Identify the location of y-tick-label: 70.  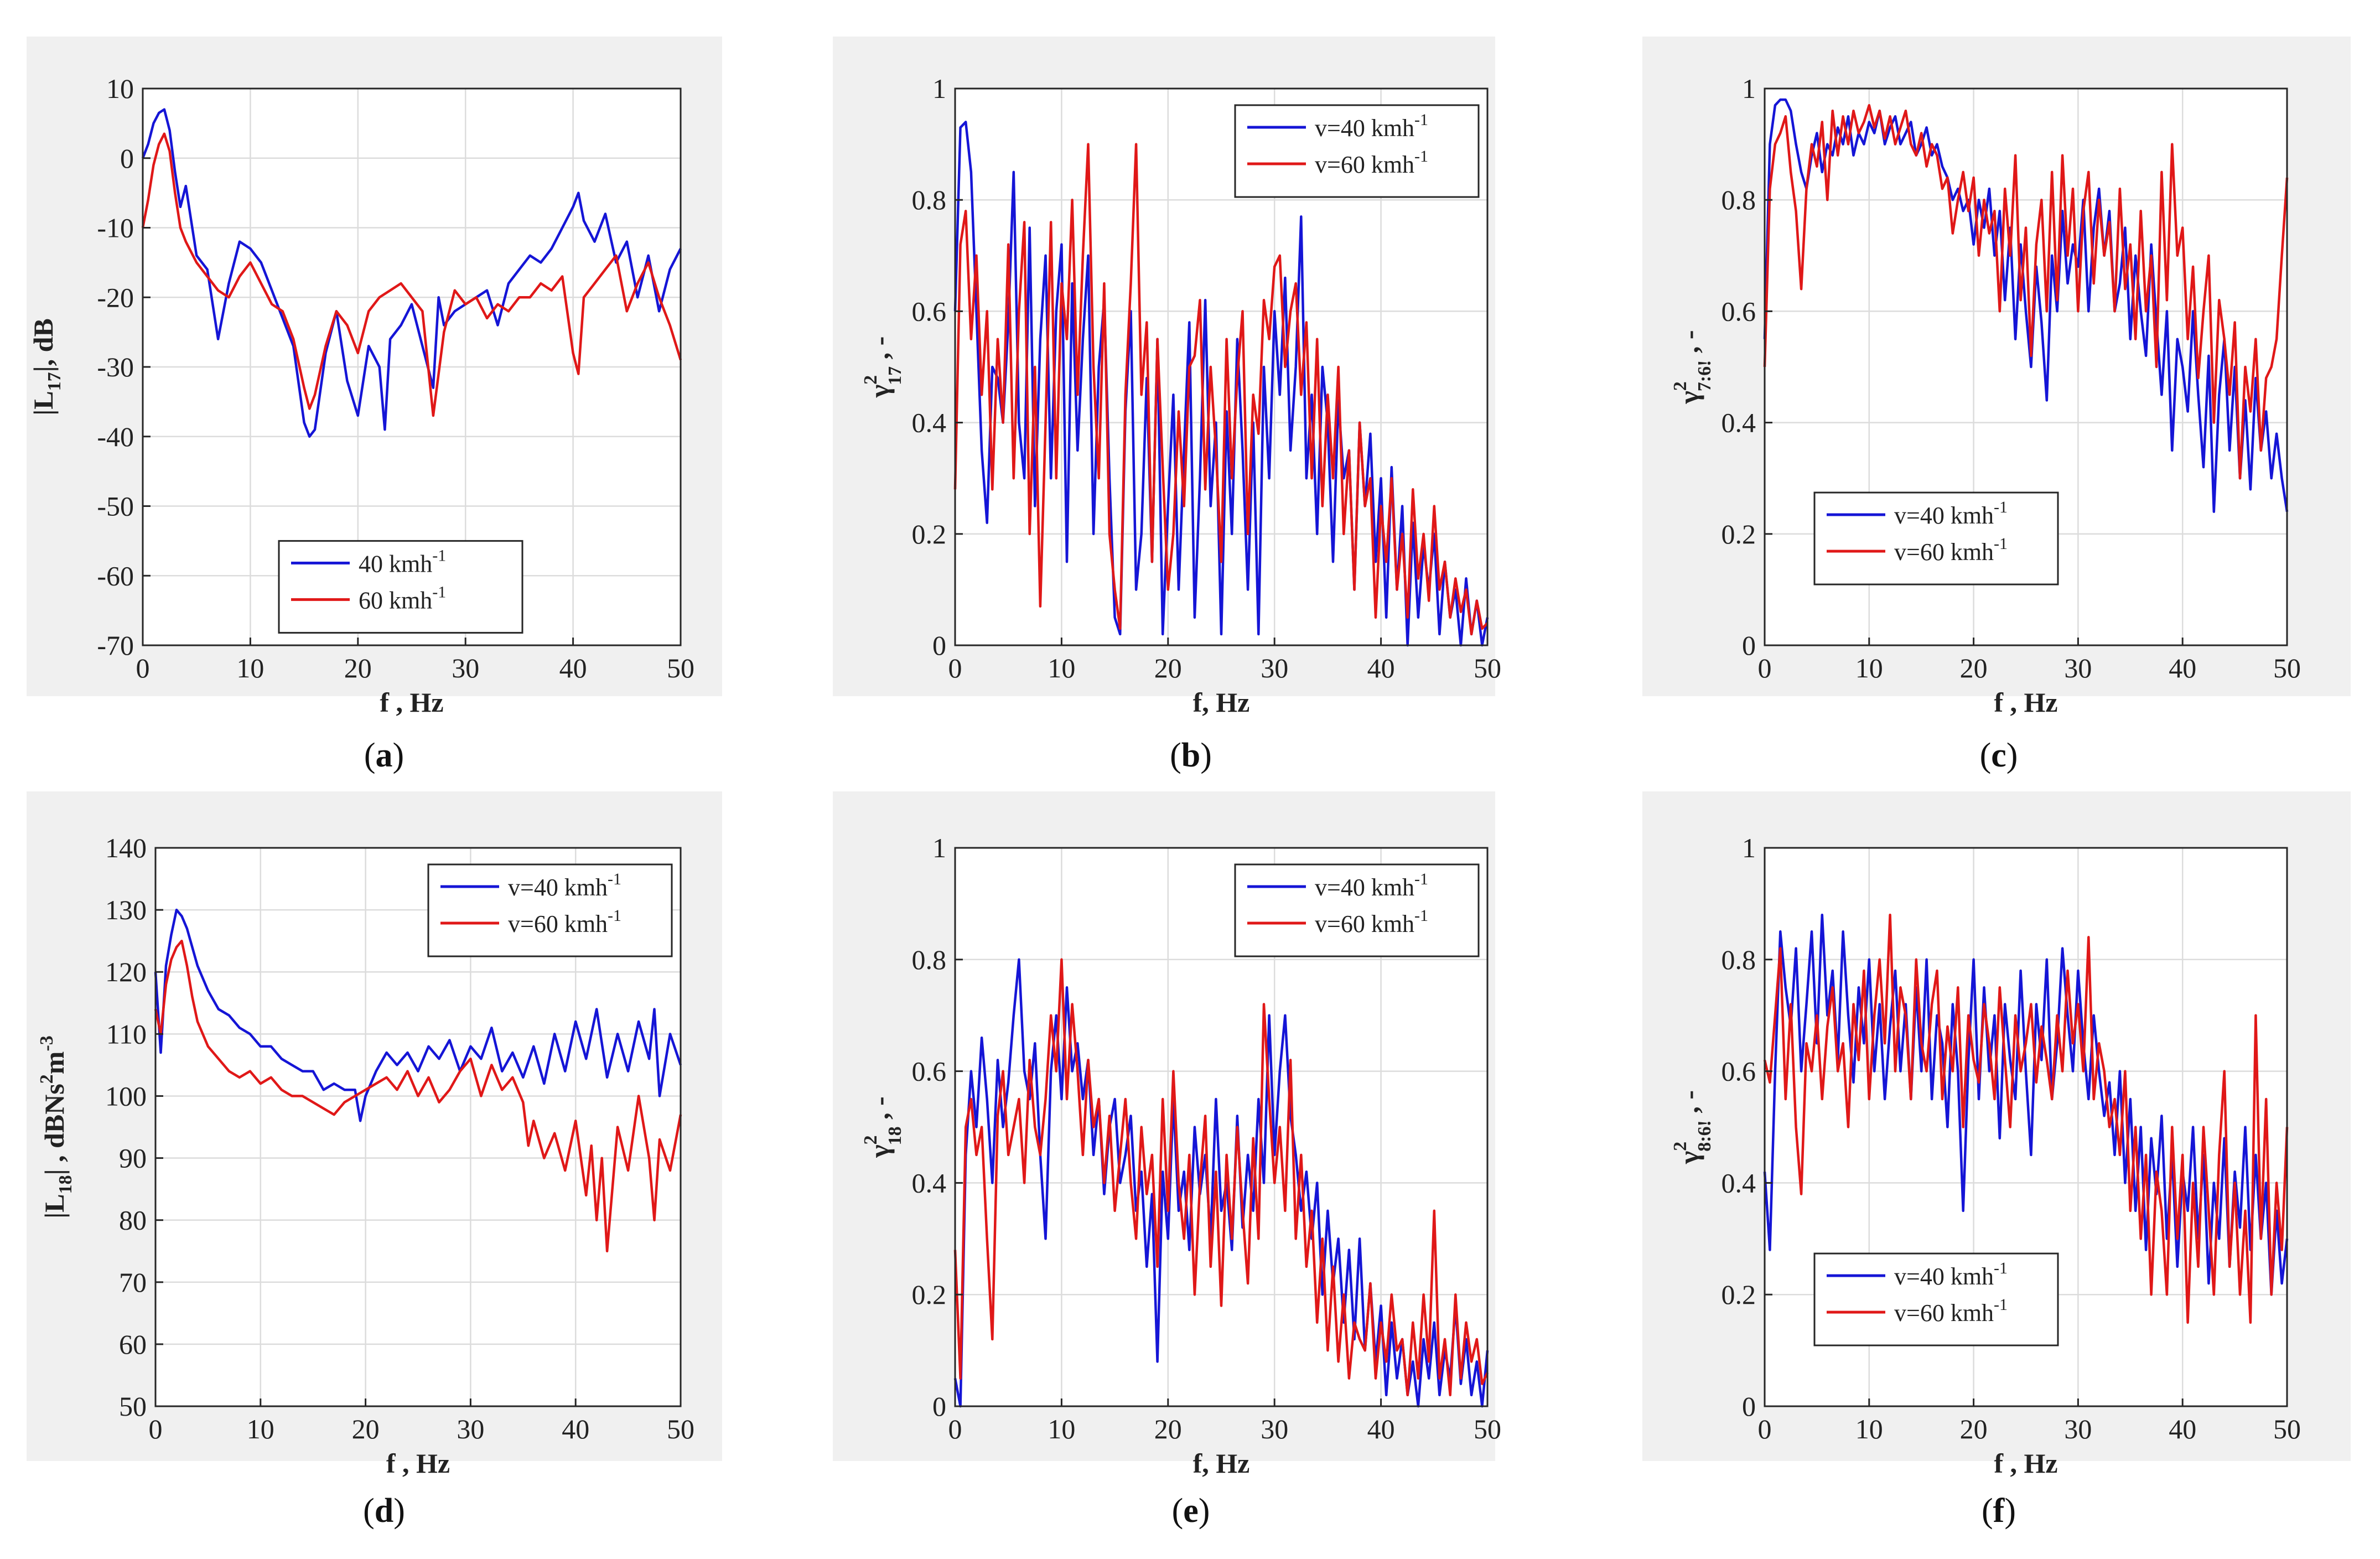
(133, 1283).